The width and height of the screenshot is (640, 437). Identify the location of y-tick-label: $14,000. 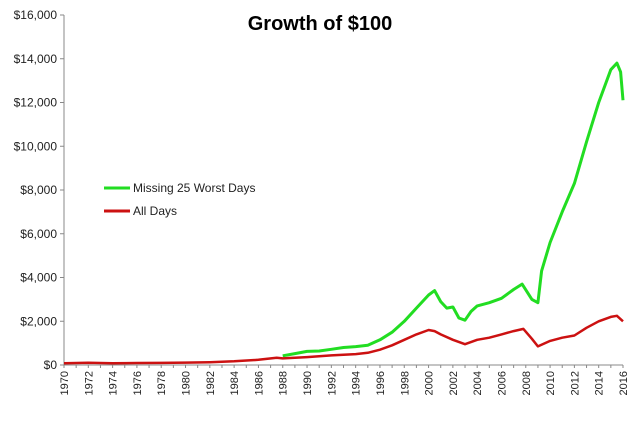
(36, 59).